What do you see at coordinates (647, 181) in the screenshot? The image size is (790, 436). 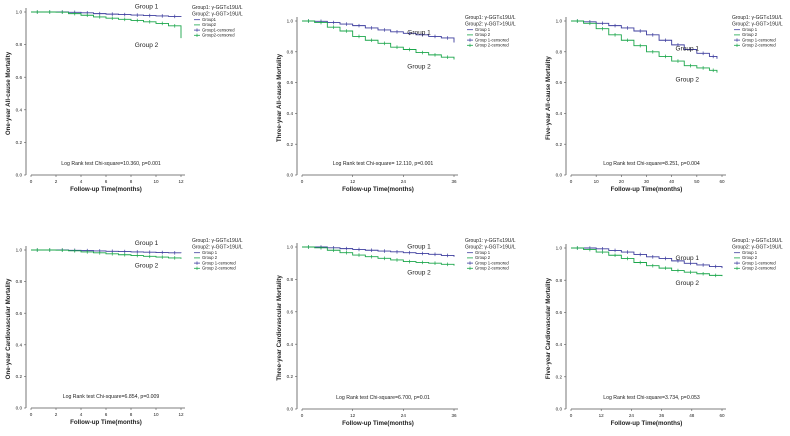 I see `x-tick-label: 30` at bounding box center [647, 181].